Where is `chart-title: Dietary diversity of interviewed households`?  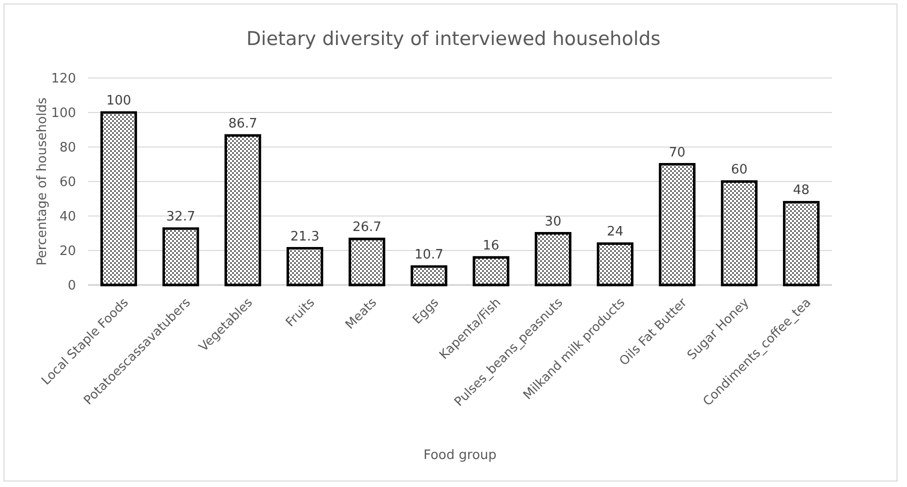 chart-title: Dietary diversity of interviewed households is located at coordinates (453, 39).